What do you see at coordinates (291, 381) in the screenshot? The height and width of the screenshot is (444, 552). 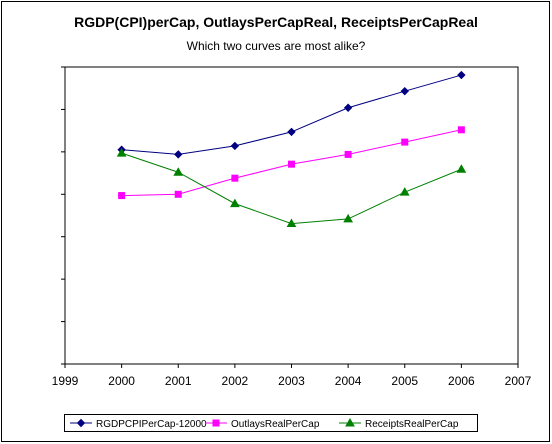 I see `x-tick-label: 2003` at bounding box center [291, 381].